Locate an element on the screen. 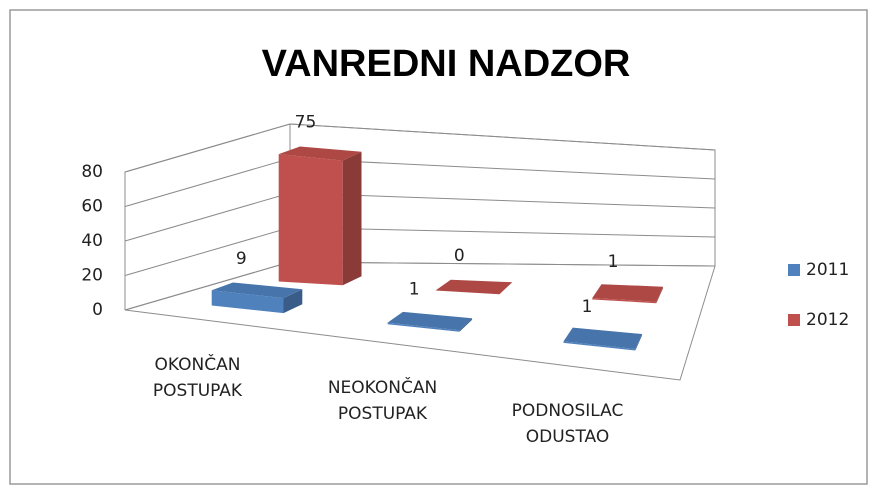 The width and height of the screenshot is (876, 493). data-label: 9 is located at coordinates (241, 259).